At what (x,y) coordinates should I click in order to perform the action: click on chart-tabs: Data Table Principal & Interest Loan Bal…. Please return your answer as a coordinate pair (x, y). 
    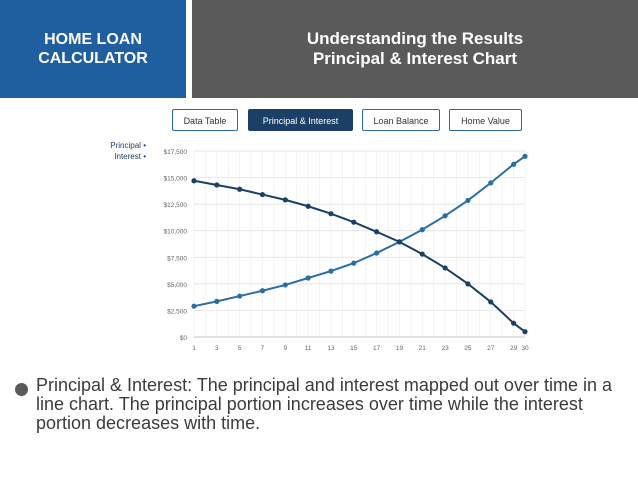
    Looking at the image, I should click on (319, 121).